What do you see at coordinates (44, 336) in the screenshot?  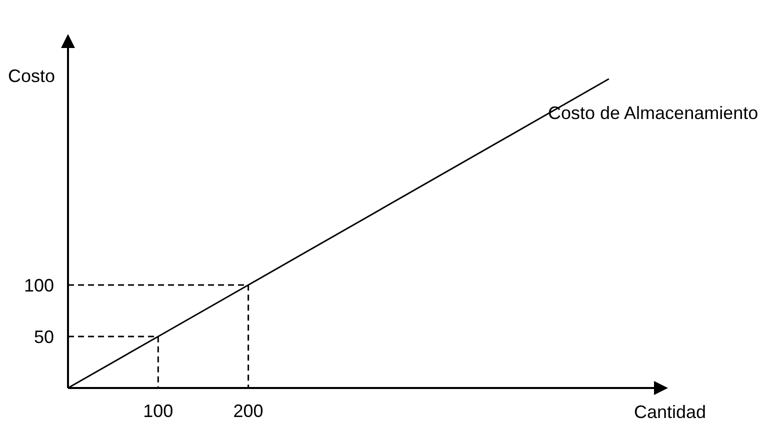 I see `y-tick-label: 50` at bounding box center [44, 336].